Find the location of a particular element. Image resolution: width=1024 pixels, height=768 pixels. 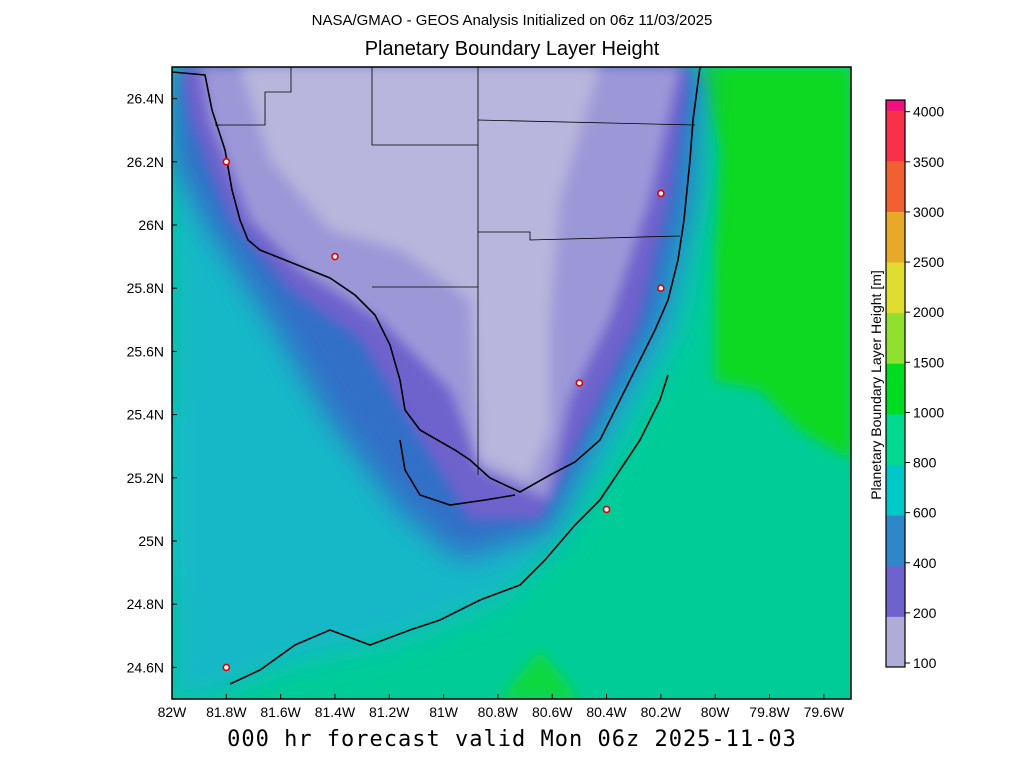

y-tick-label: 24.6N is located at coordinates (145, 667).